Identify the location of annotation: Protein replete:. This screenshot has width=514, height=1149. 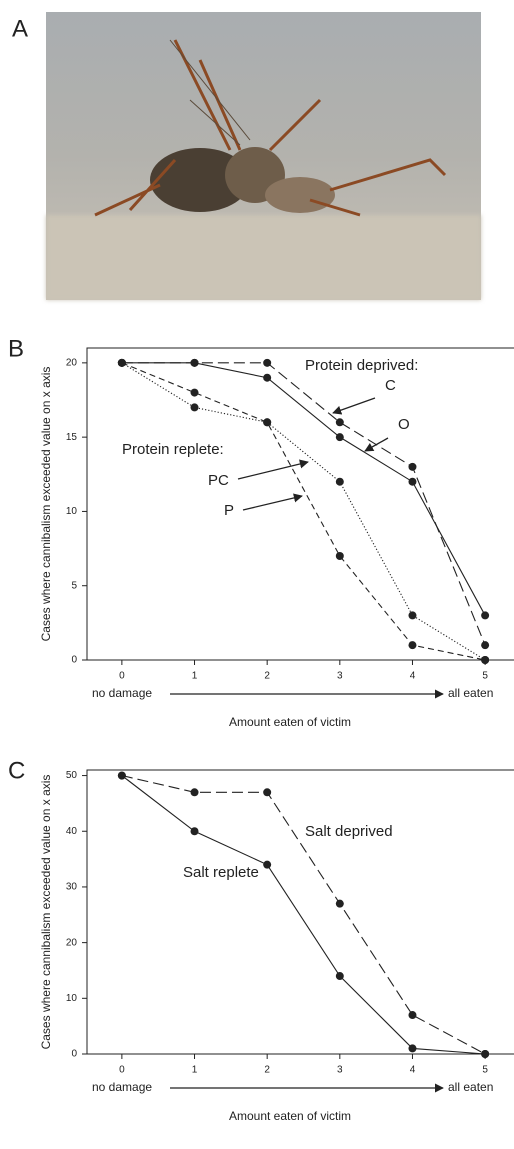
(173, 449).